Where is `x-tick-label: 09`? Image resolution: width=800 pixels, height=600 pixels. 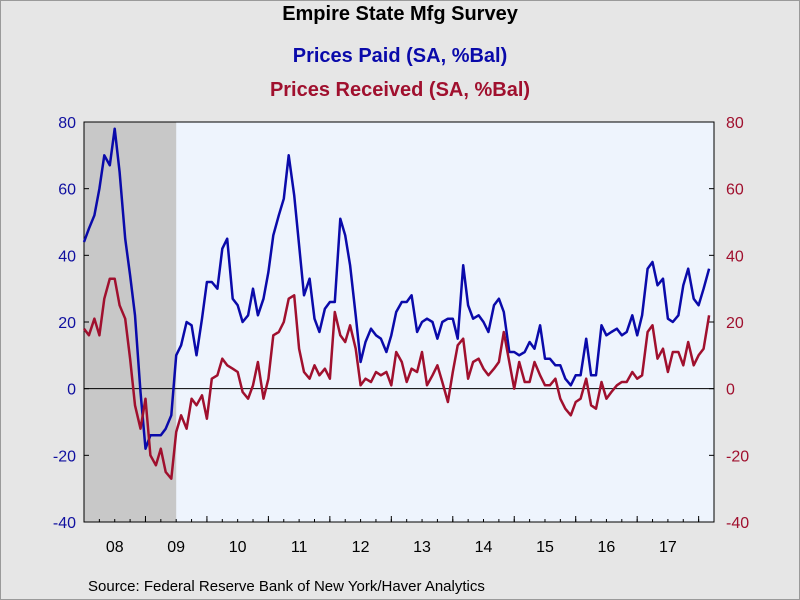 x-tick-label: 09 is located at coordinates (176, 547).